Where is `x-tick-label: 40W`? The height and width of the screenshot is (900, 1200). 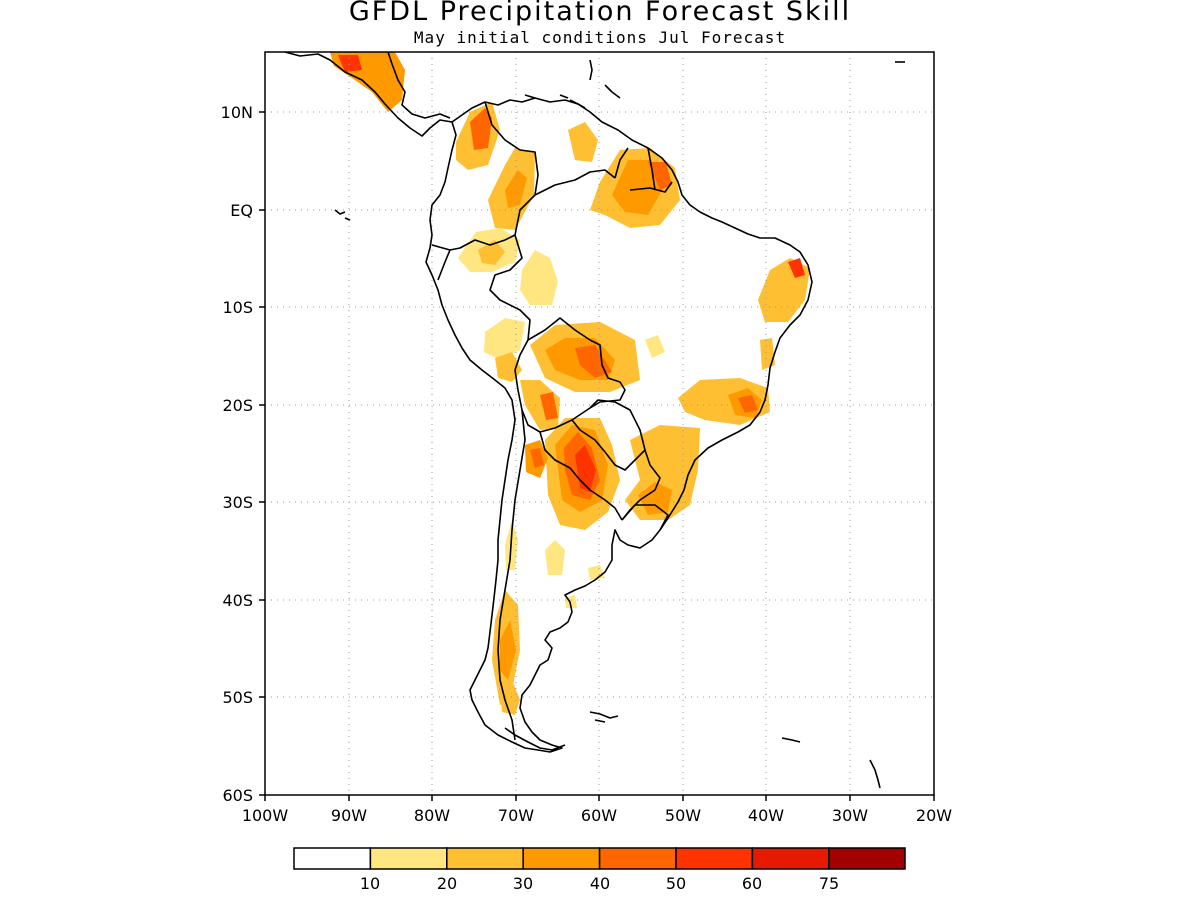 x-tick-label: 40W is located at coordinates (766, 815).